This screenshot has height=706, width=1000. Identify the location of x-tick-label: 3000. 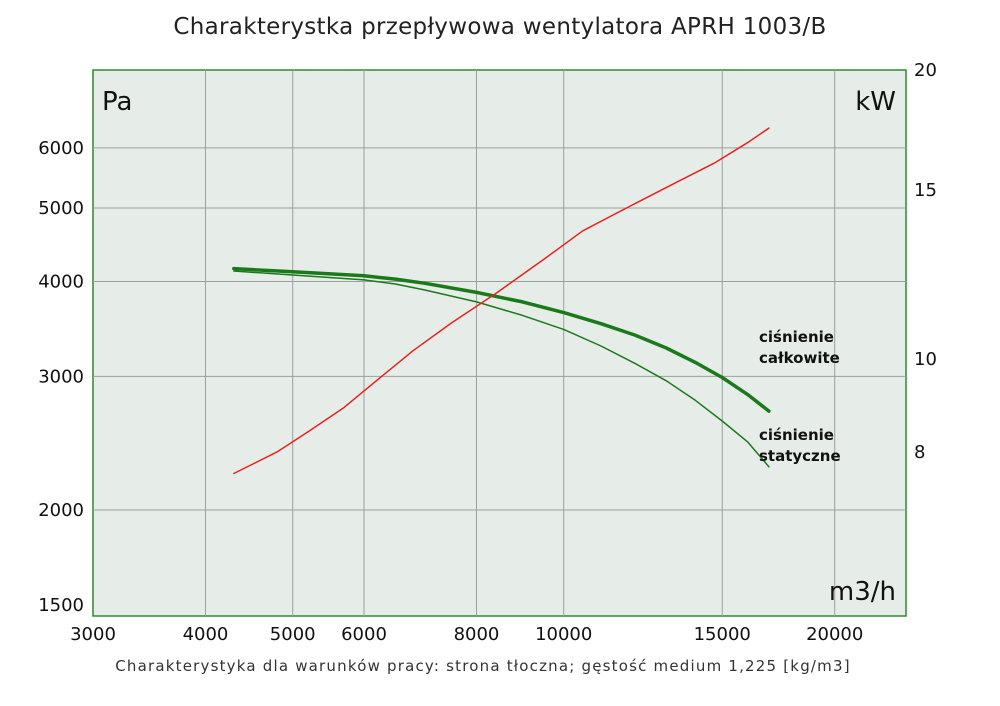
(93, 634).